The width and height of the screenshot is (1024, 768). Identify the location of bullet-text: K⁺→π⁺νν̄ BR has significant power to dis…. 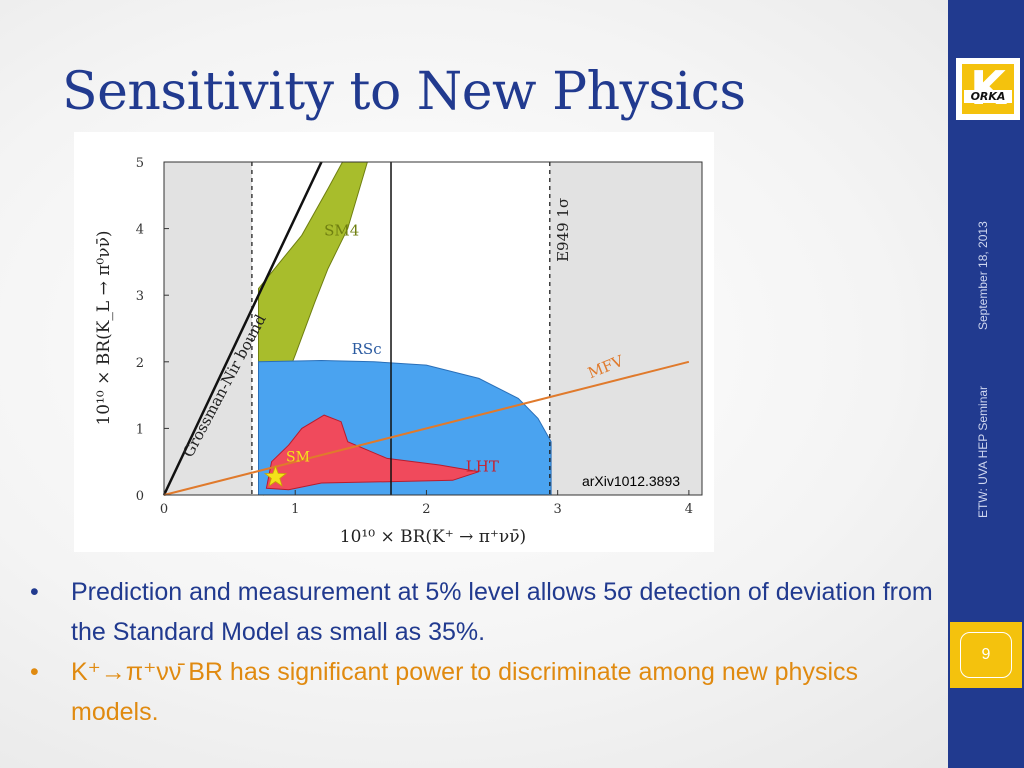
(465, 692).